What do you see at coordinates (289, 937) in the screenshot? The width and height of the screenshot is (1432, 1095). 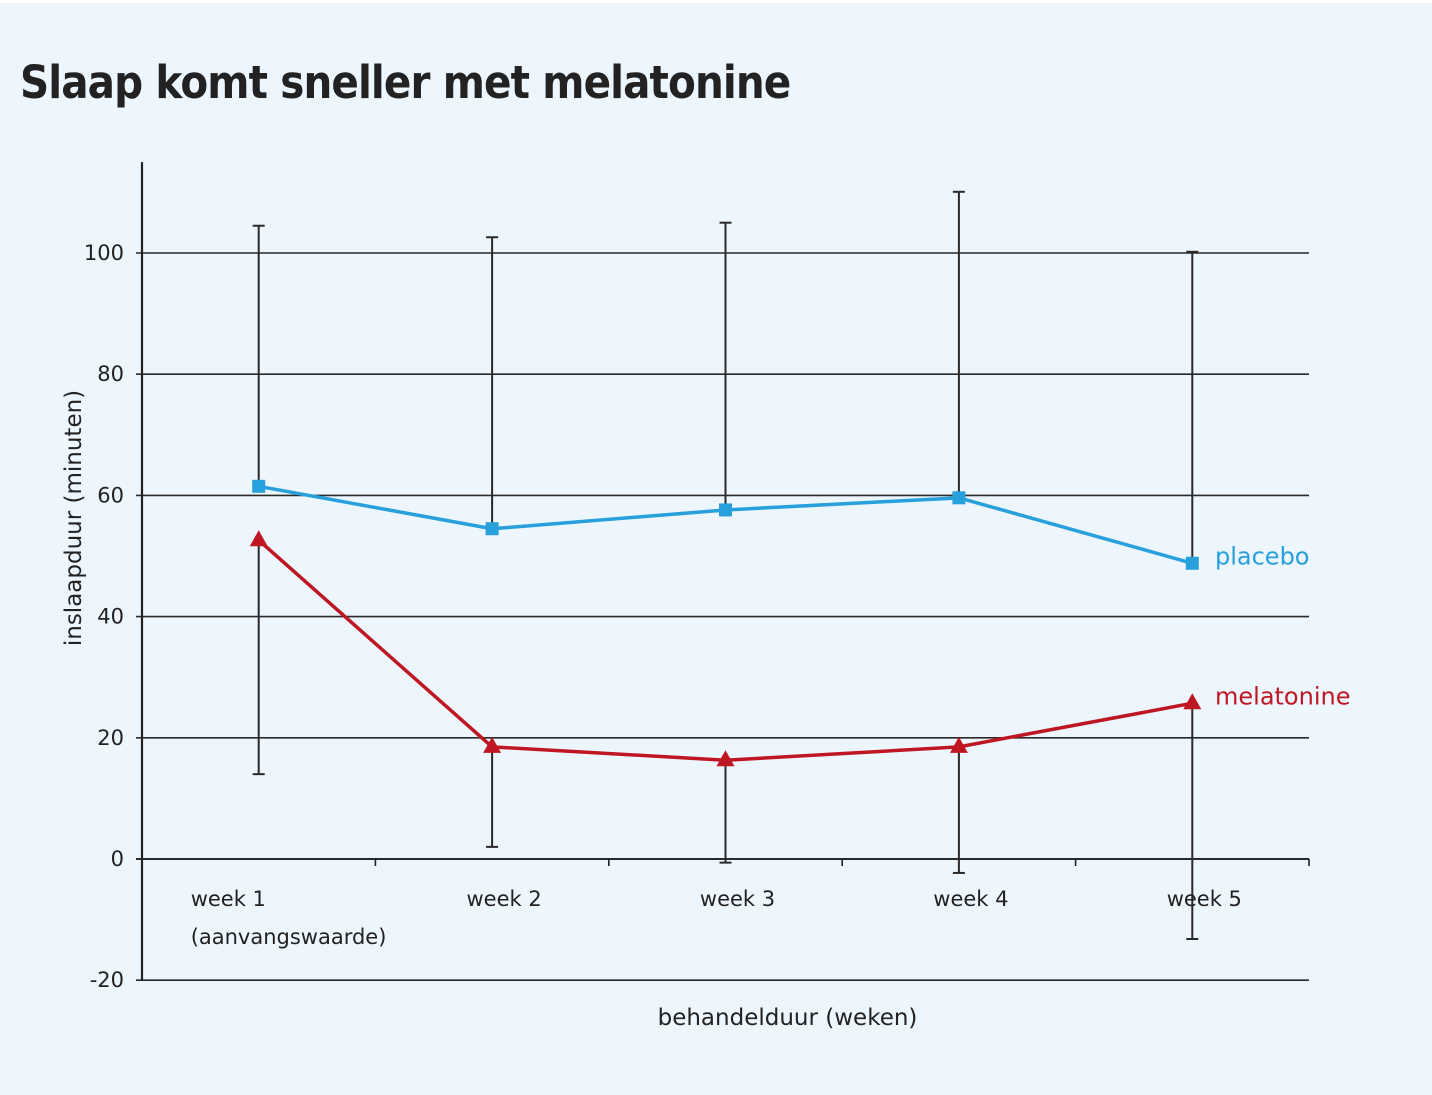 I see `x-tick-label-sub: (aanvangswaarde)` at bounding box center [289, 937].